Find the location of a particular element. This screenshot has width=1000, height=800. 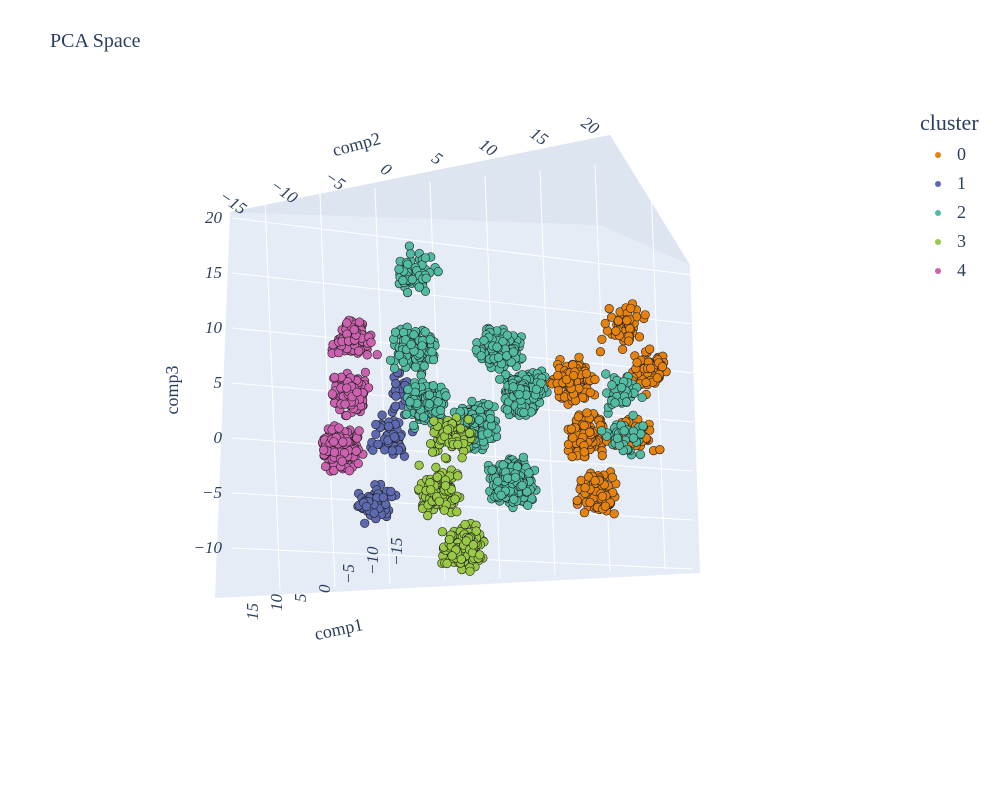

tick-label-comp1: −5 is located at coordinates (348, 574).